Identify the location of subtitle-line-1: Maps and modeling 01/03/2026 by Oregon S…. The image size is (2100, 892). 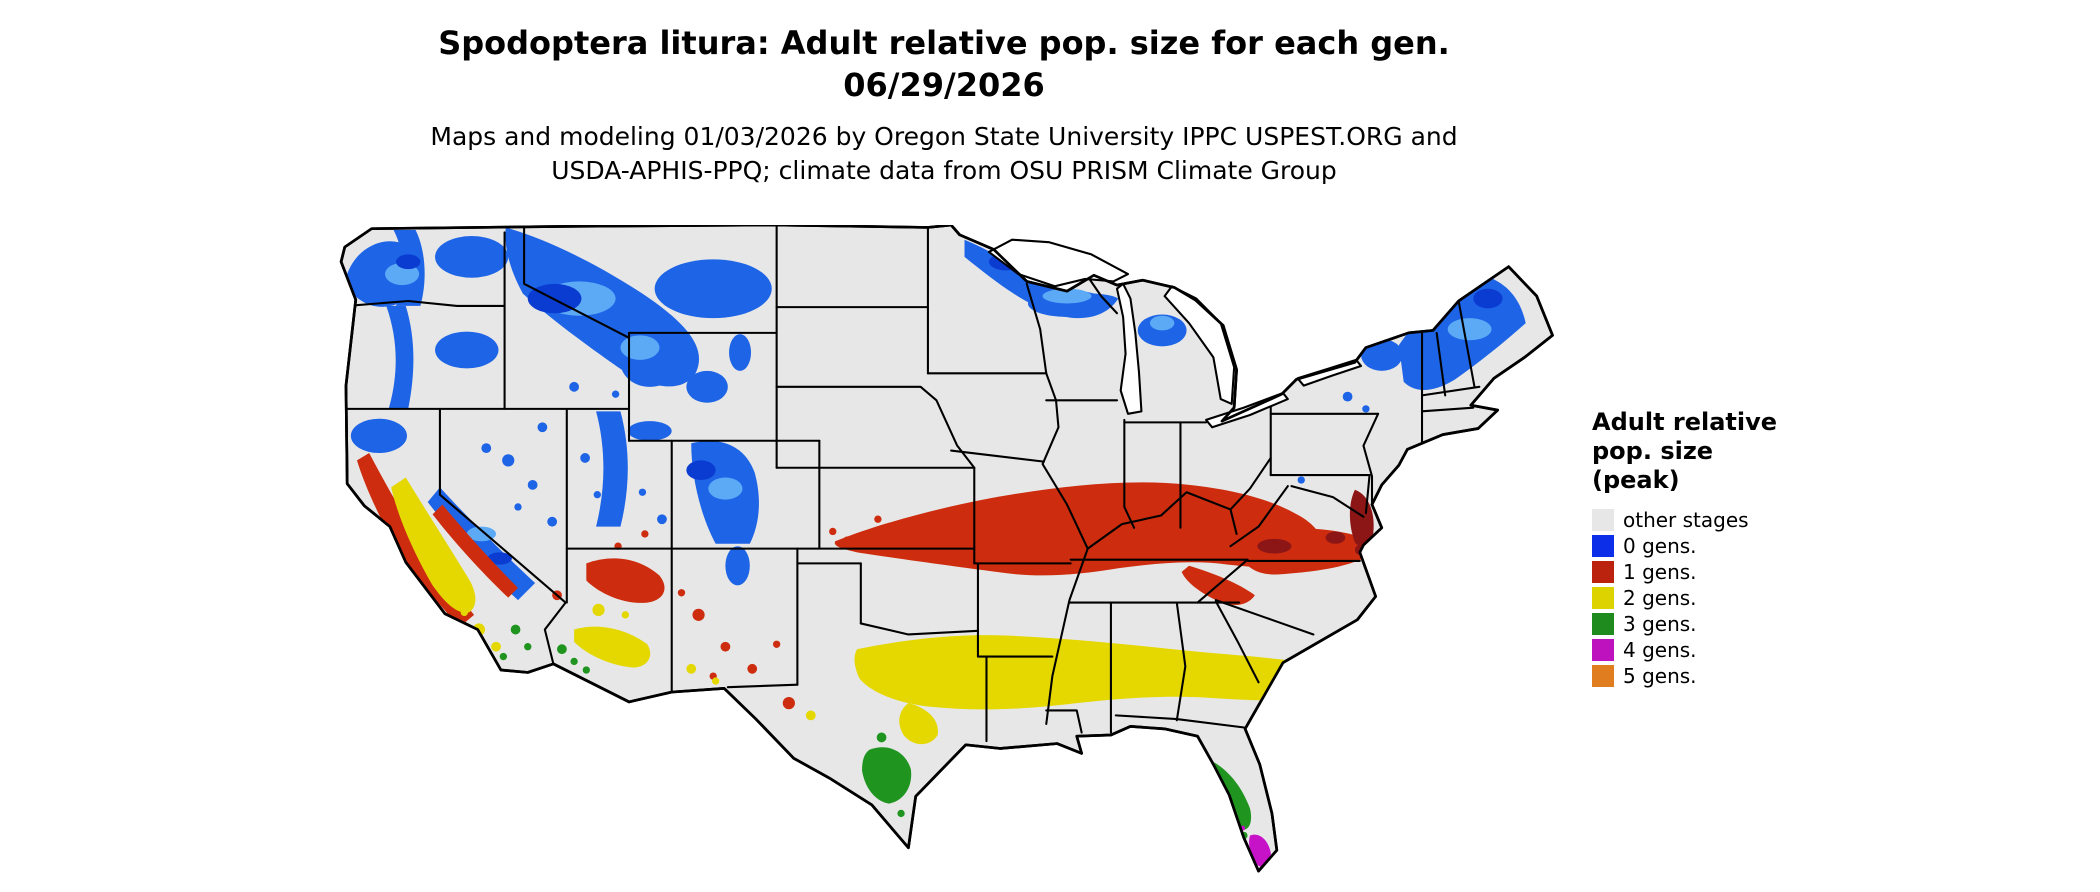
(944, 136).